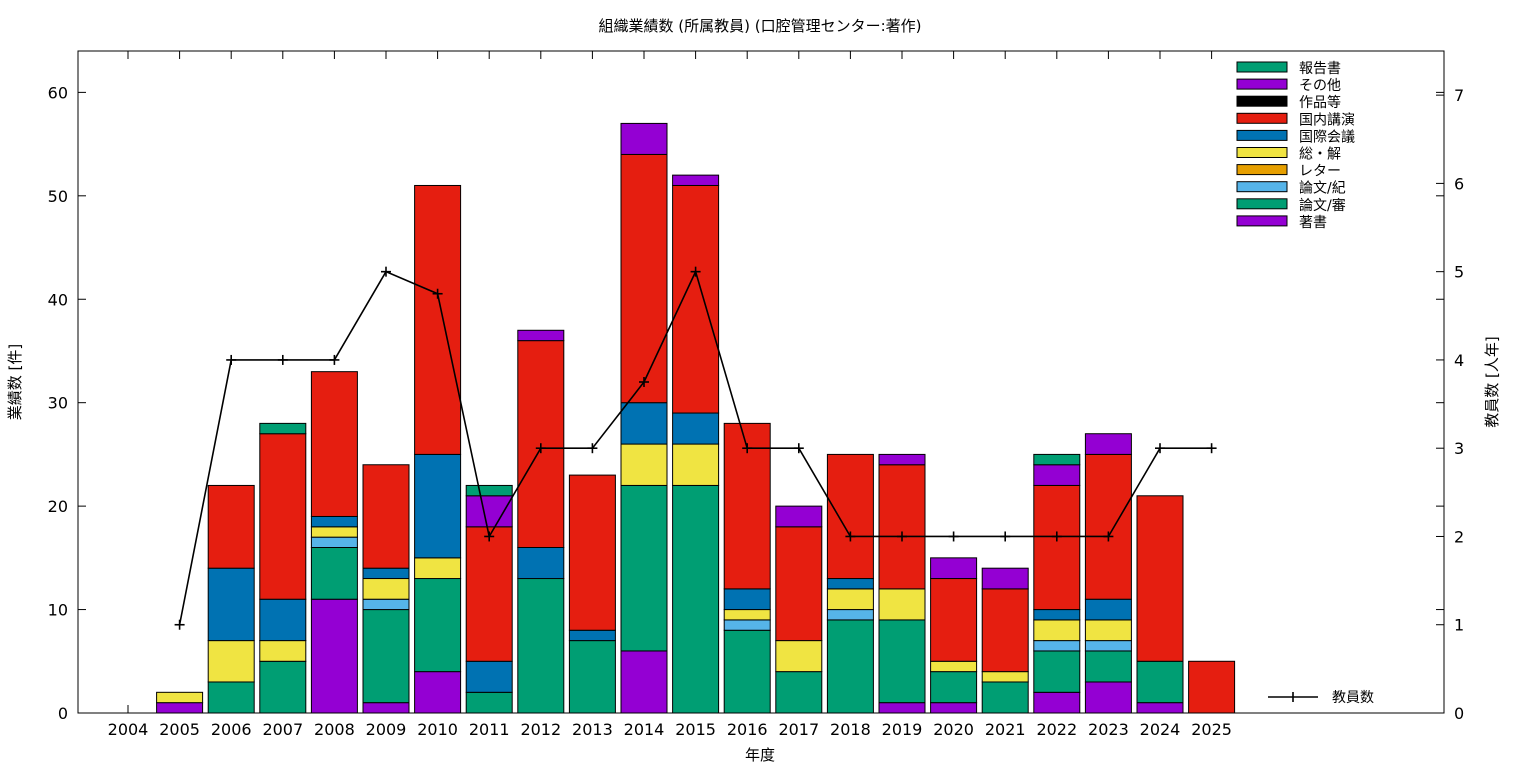 The height and width of the screenshot is (768, 1536). Describe the element at coordinates (1459, 360) in the screenshot. I see `y2-tick-label: 4` at that location.